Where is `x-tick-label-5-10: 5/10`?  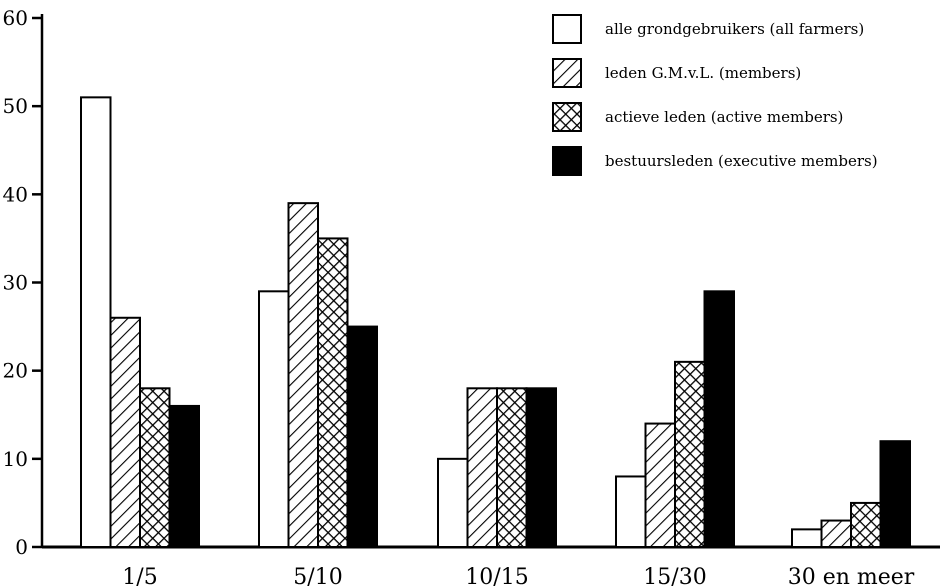
x-tick-label-5-10: 5/10 is located at coordinates (317, 576).